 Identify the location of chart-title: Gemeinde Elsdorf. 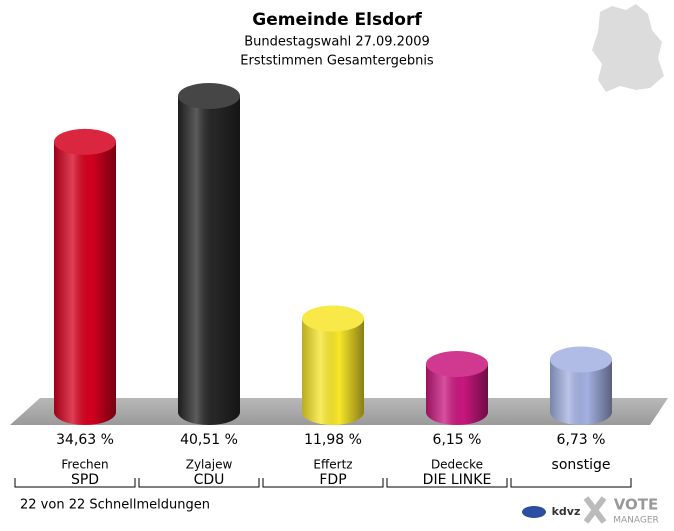
(337, 20).